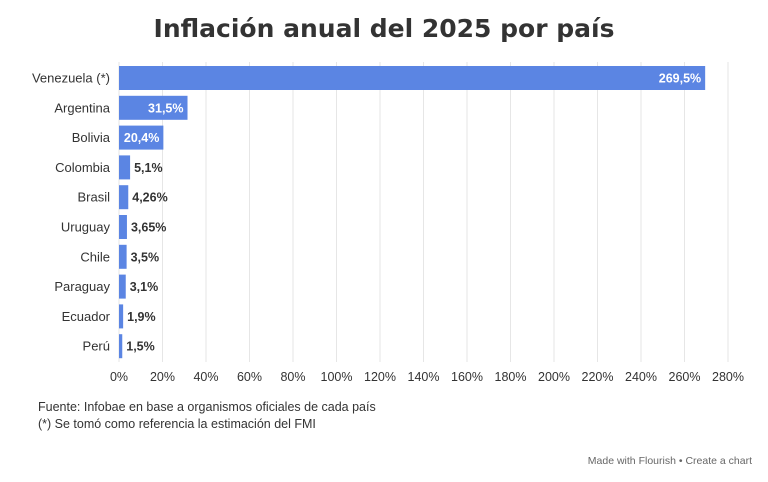  What do you see at coordinates (162, 377) in the screenshot?
I see `x-tick-label: 20%` at bounding box center [162, 377].